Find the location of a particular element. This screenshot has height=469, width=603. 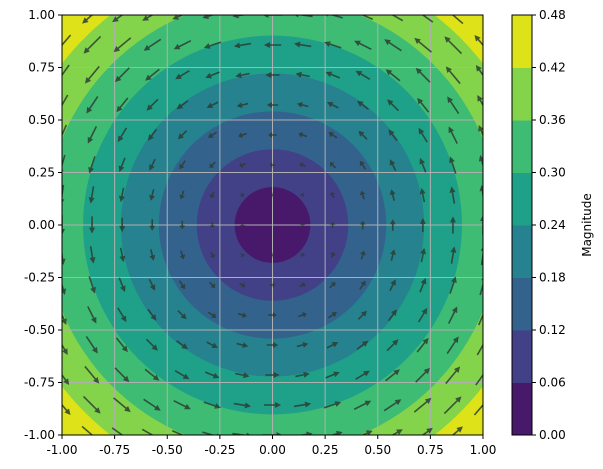

y-tick-label: 1.00 is located at coordinates (41, 15).